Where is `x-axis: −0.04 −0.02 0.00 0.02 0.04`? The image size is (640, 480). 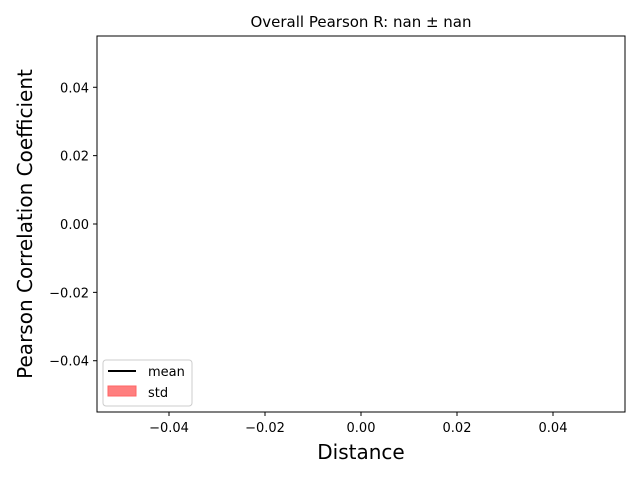 x-axis: −0.04 −0.02 0.00 0.02 0.04 is located at coordinates (358, 424).